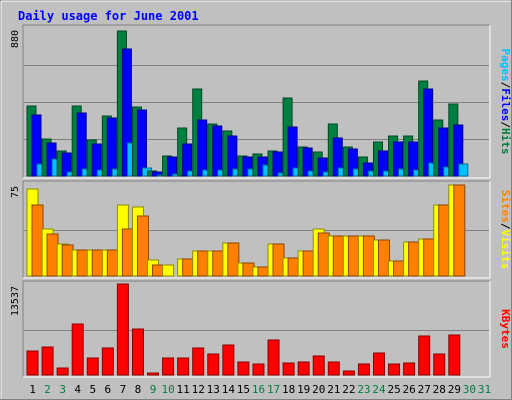 The image size is (512, 400). I want to click on legend-entry-pages: Pages, so click(505, 65).